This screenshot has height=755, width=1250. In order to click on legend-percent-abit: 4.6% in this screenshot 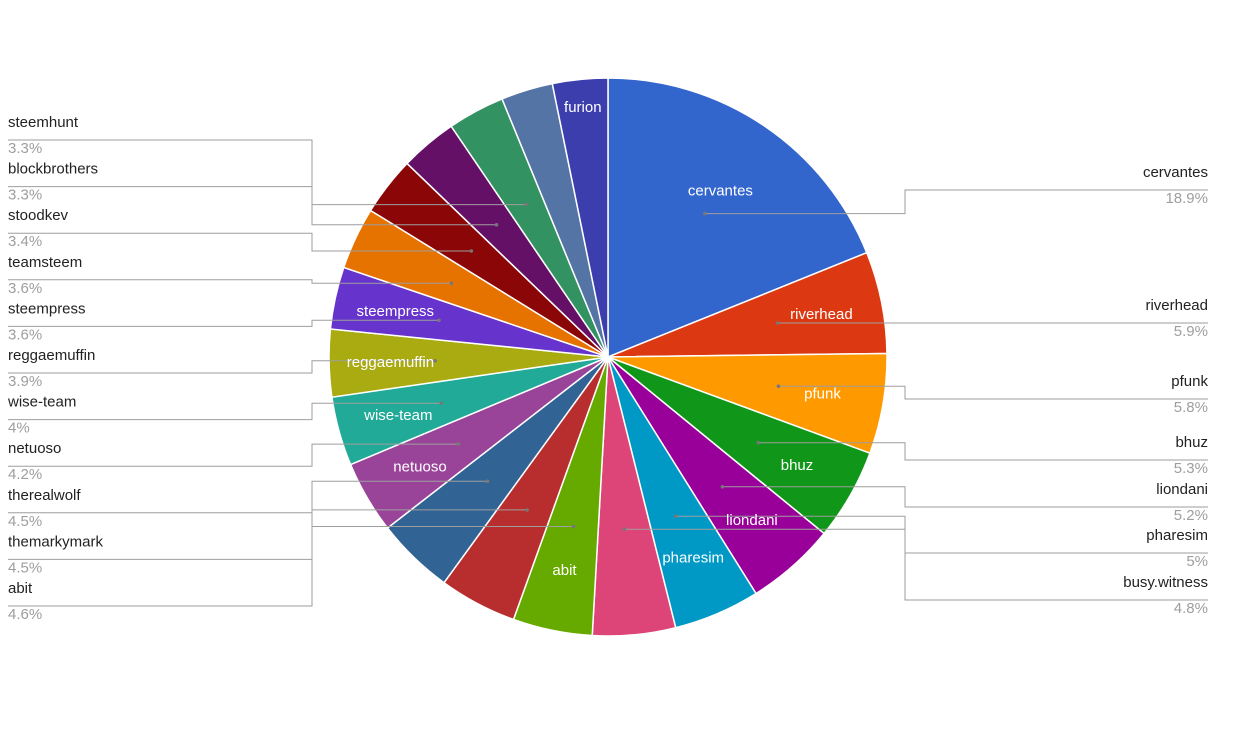, I will do `click(25, 614)`.